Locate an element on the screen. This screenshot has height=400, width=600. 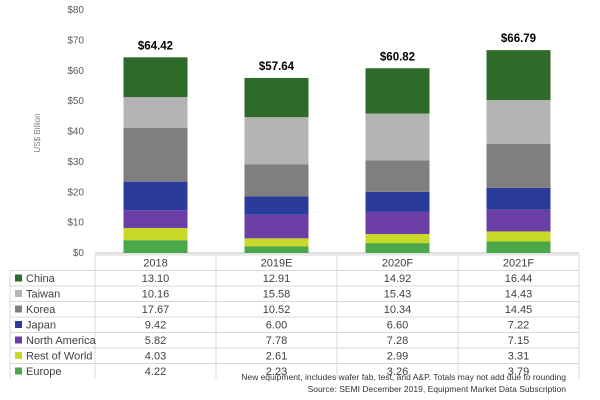
table-value-cell: 4.03 is located at coordinates (155, 357).